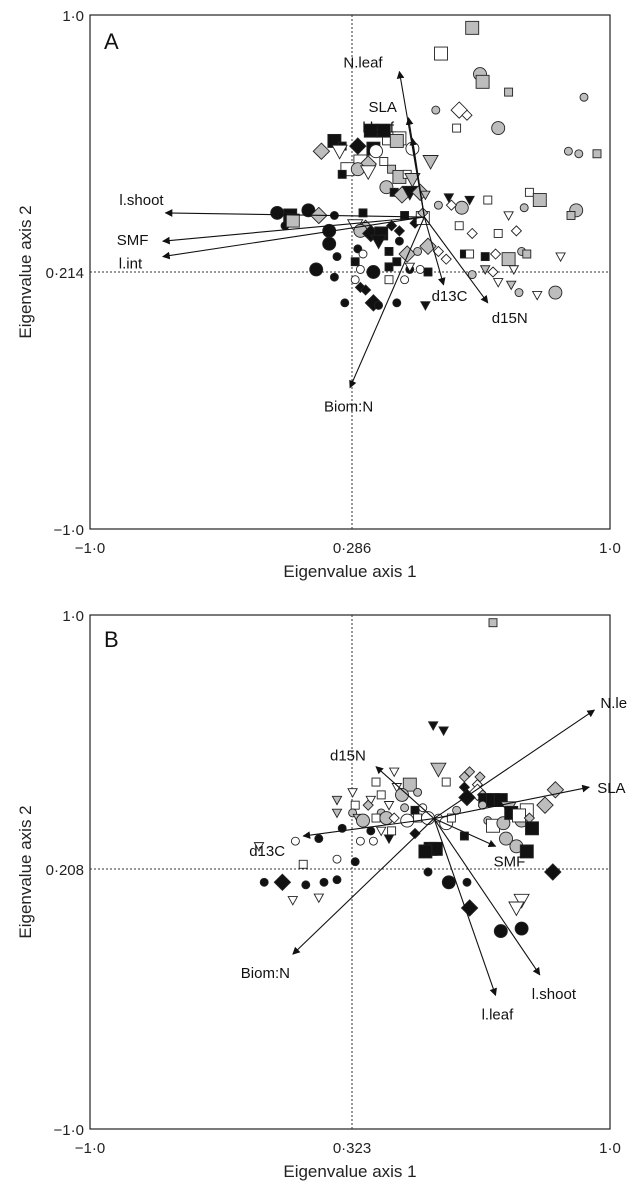 The image size is (627, 1187). Describe the element at coordinates (65, 273) in the screenshot. I see `y-tick-mid: 0·214` at that location.